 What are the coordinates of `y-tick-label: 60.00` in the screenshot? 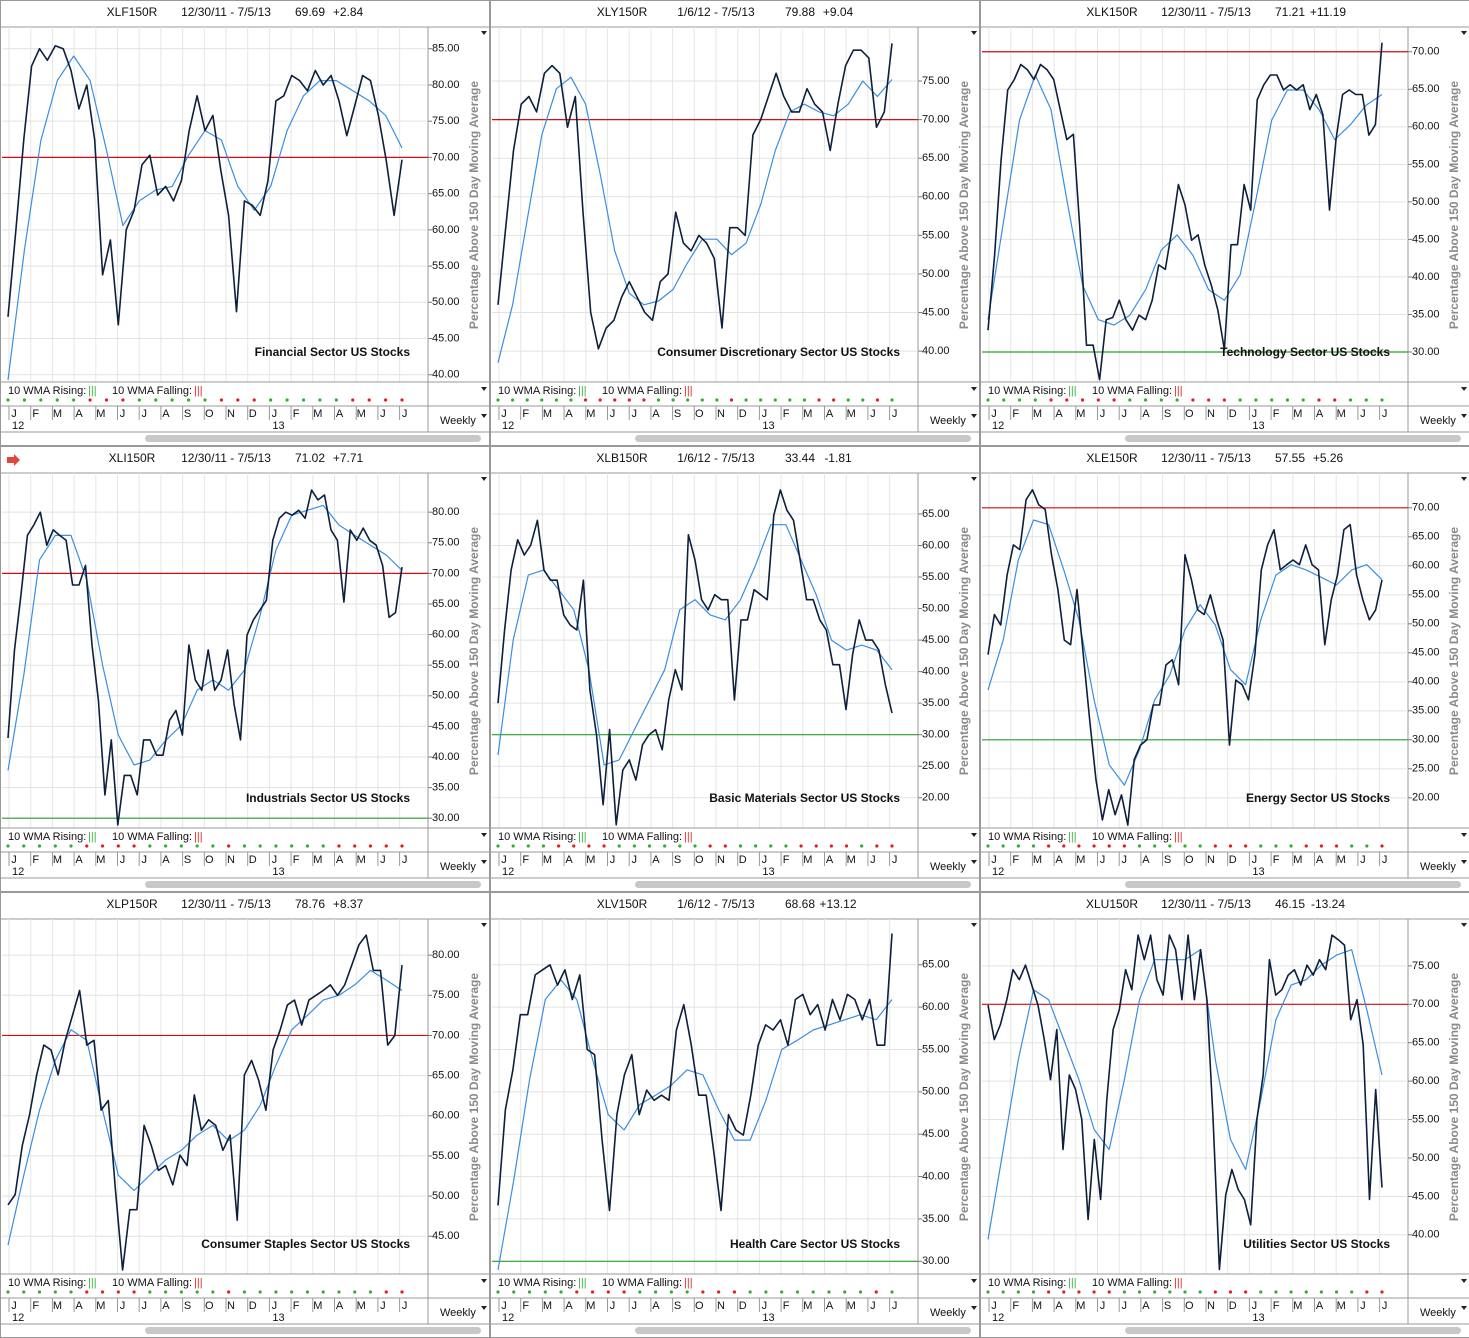 It's located at (1426, 1081).